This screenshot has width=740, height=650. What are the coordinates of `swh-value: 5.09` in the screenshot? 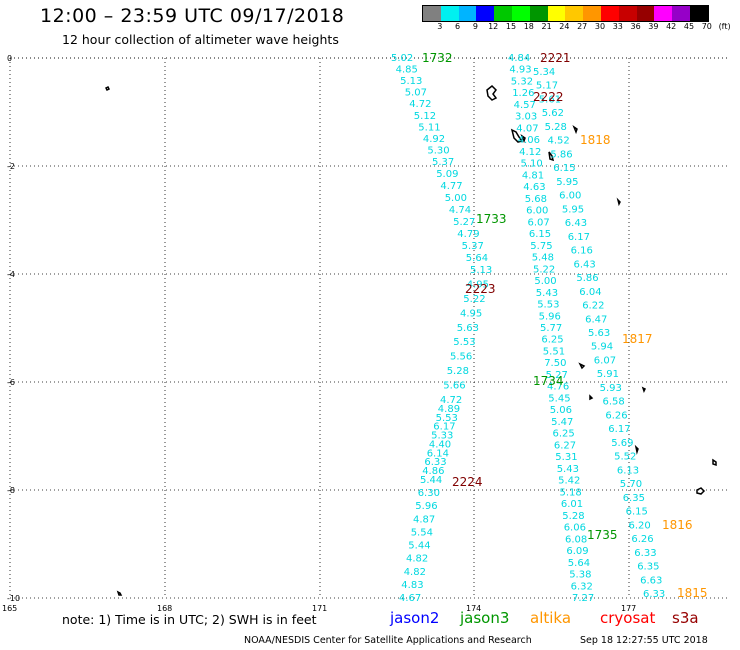 It's located at (447, 174).